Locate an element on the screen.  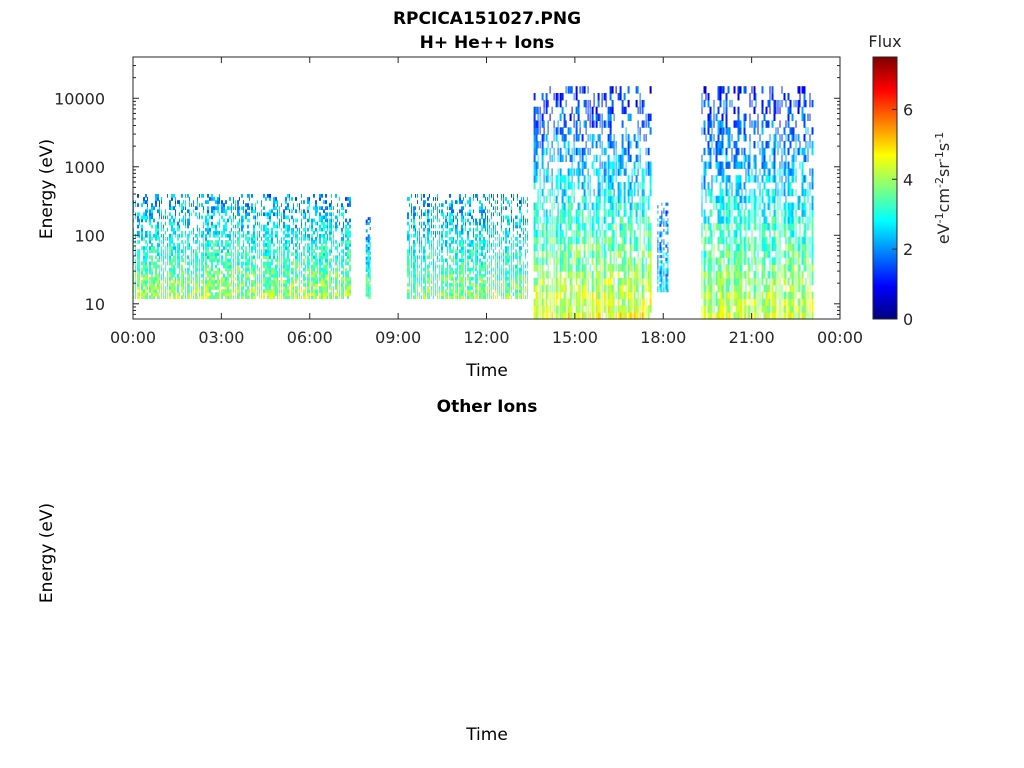
x-tick-label: 15:00 is located at coordinates (575, 337).